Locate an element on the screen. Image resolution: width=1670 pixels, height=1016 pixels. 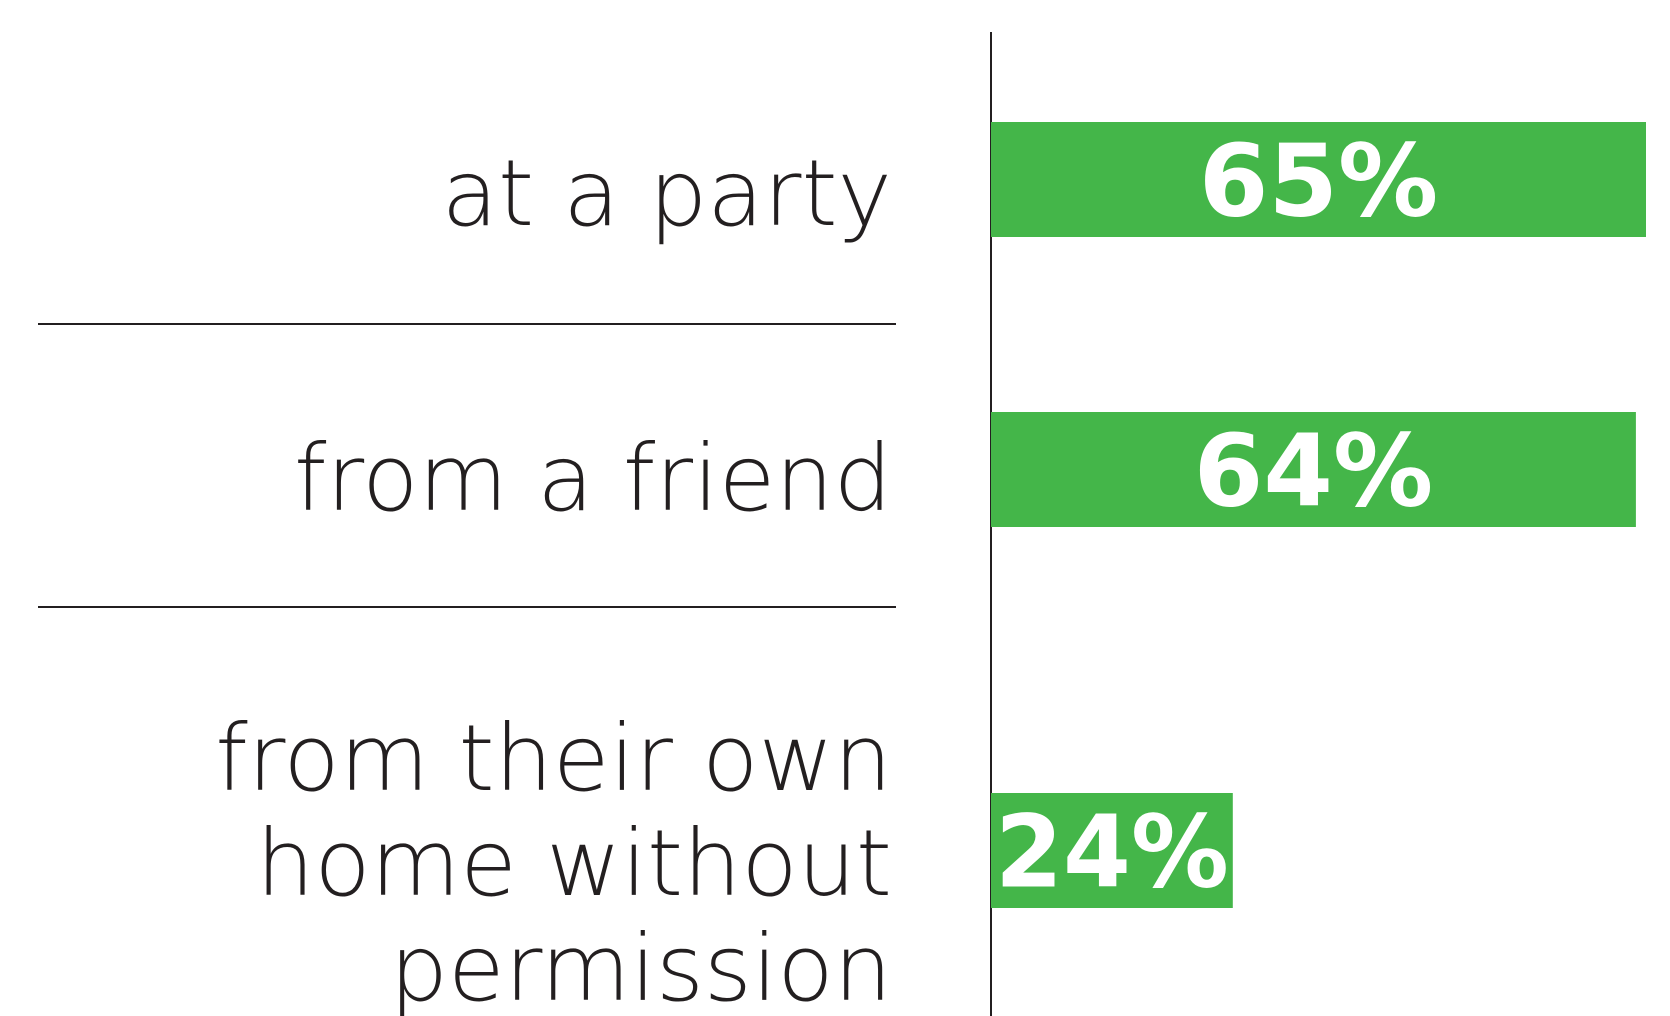
category-label: home without is located at coordinates (574, 863).